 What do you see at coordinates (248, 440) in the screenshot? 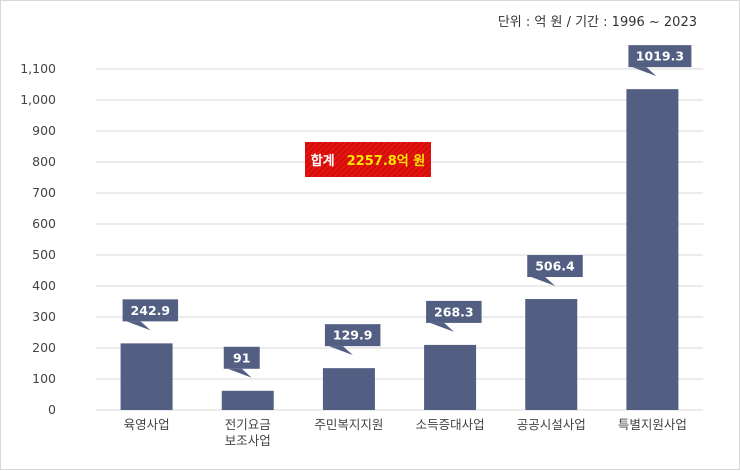
I see `x-tick-label: 보조사업` at bounding box center [248, 440].